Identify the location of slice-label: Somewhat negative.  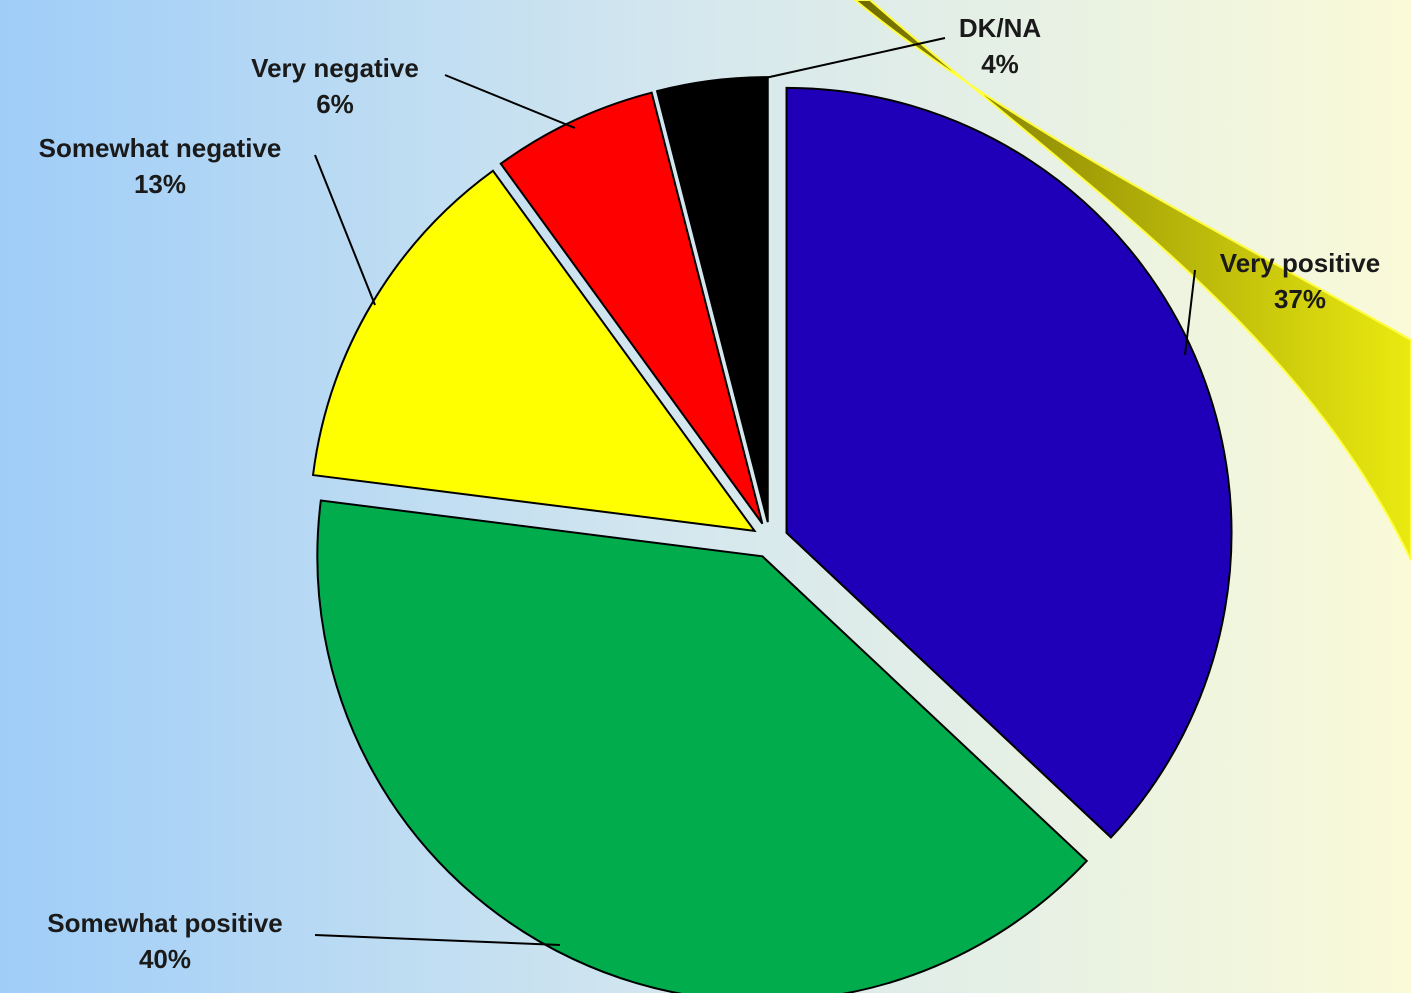
(160, 148).